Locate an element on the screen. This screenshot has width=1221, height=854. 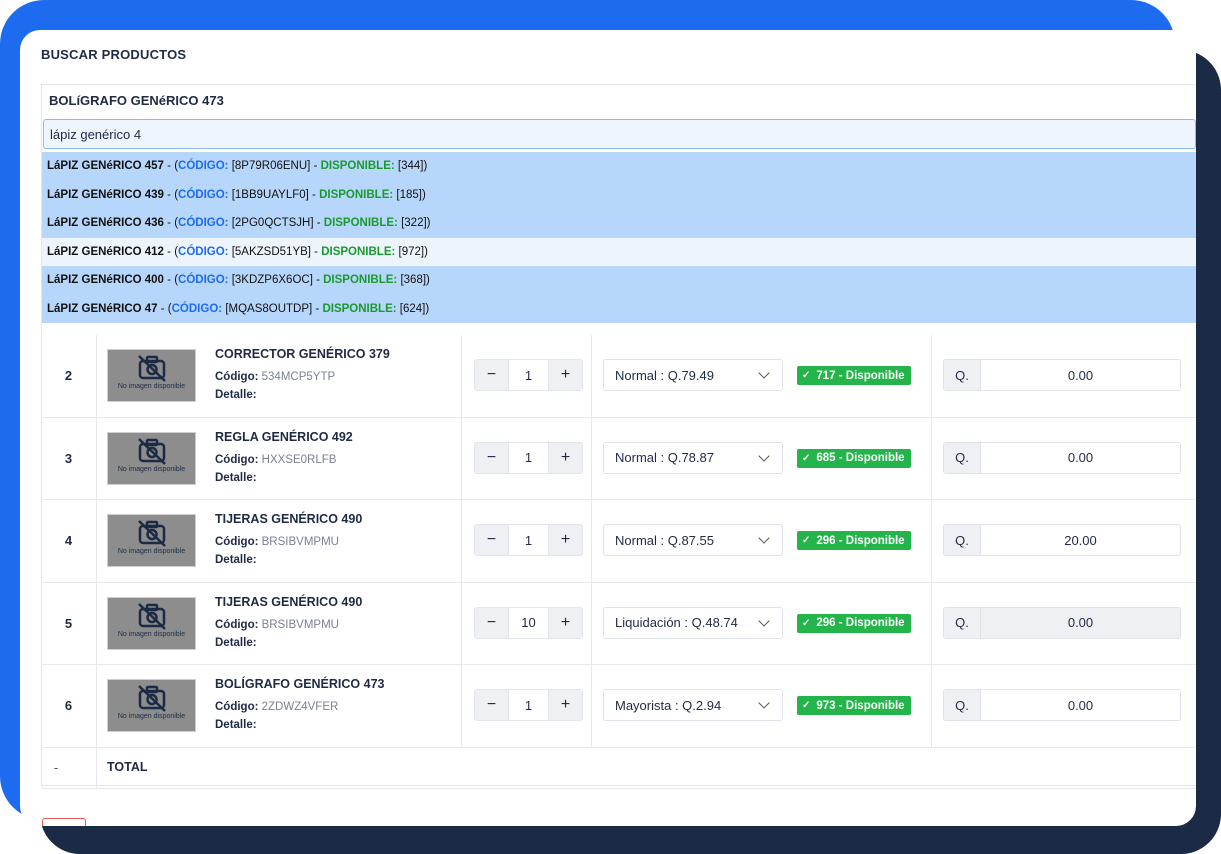
option-name: LáPIZ GENéRICO 439 is located at coordinates (105, 194).